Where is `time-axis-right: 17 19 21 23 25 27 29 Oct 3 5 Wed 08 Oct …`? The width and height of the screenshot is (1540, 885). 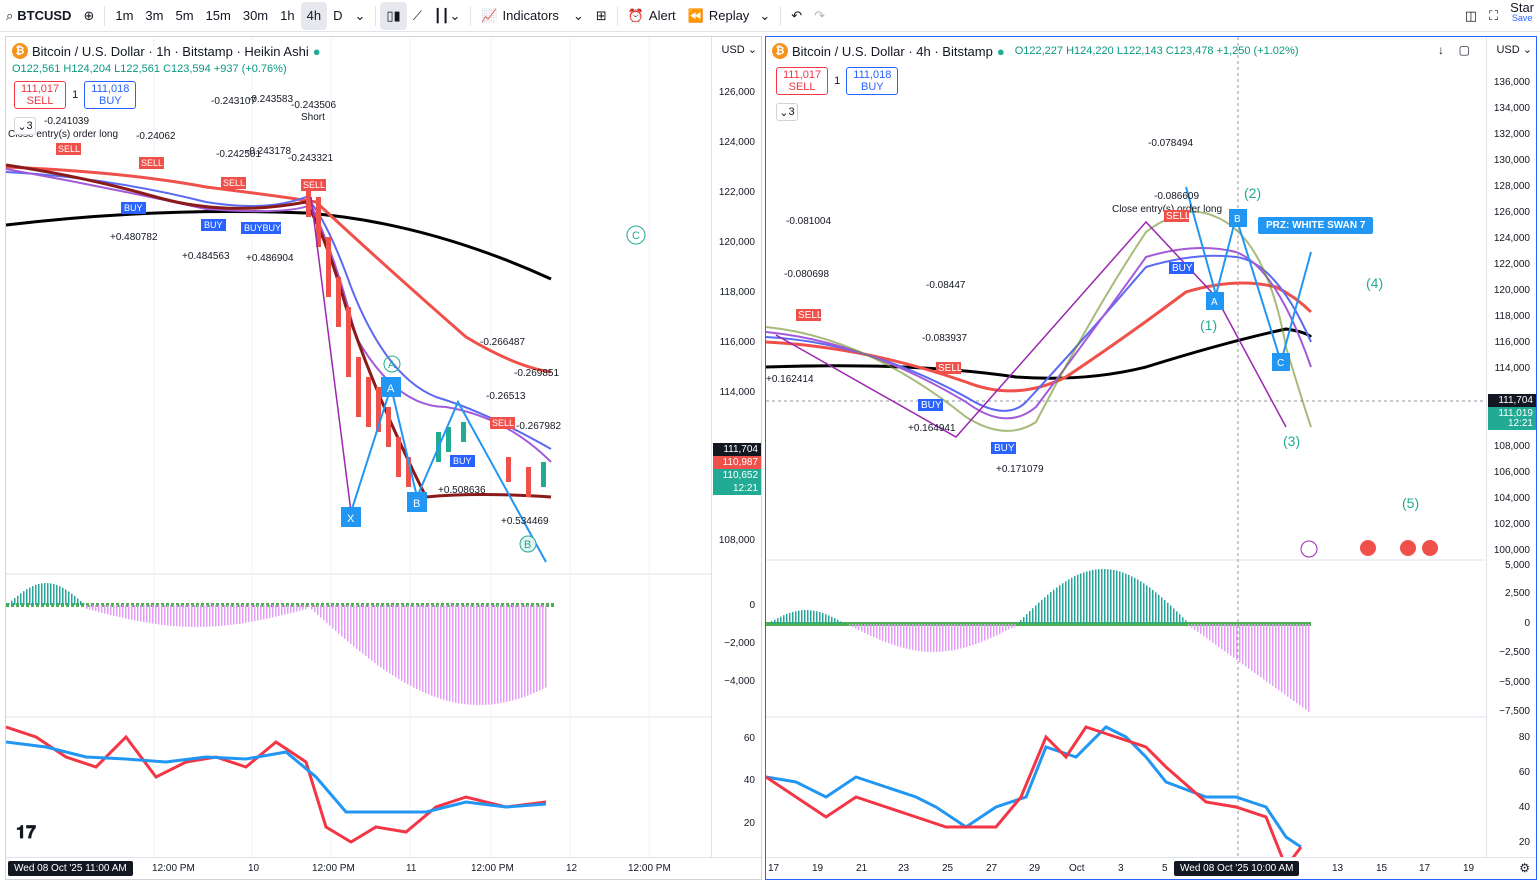 time-axis-right: 17 19 21 23 25 27 29 Oct 3 5 Wed 08 Oct … is located at coordinates (1151, 868).